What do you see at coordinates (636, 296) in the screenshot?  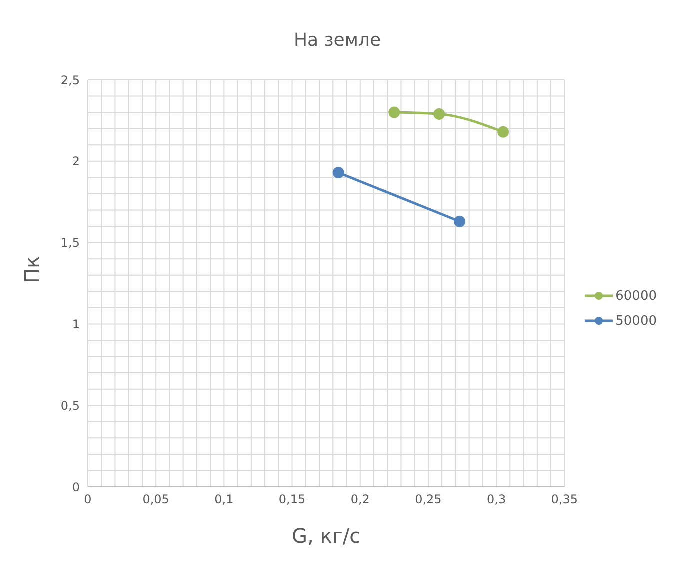 I see `legend-label: 60000` at bounding box center [636, 296].